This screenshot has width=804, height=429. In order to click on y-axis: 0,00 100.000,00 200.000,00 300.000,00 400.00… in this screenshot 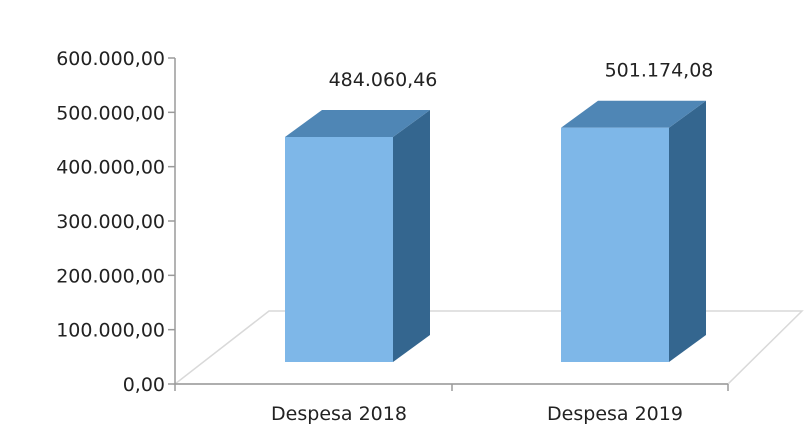, I will do `click(116, 222)`.